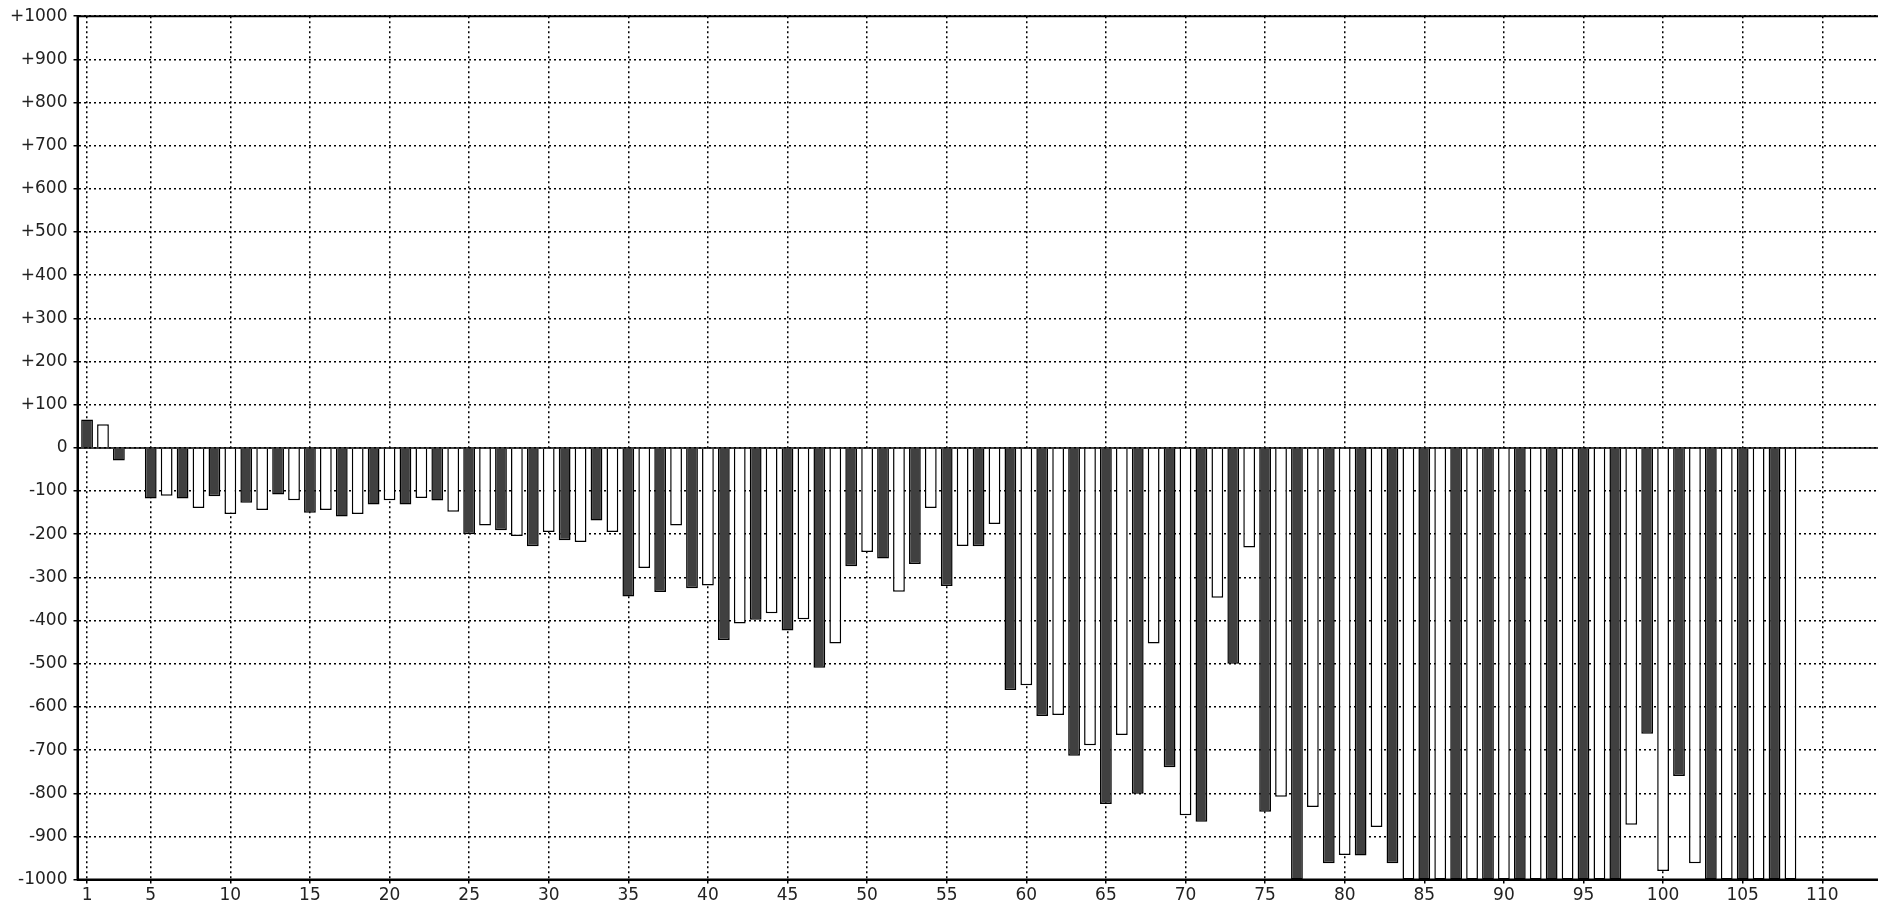 Image resolution: width=1878 pixels, height=910 pixels. Describe the element at coordinates (1026, 894) in the screenshot. I see `x-tick-label: 60` at that location.